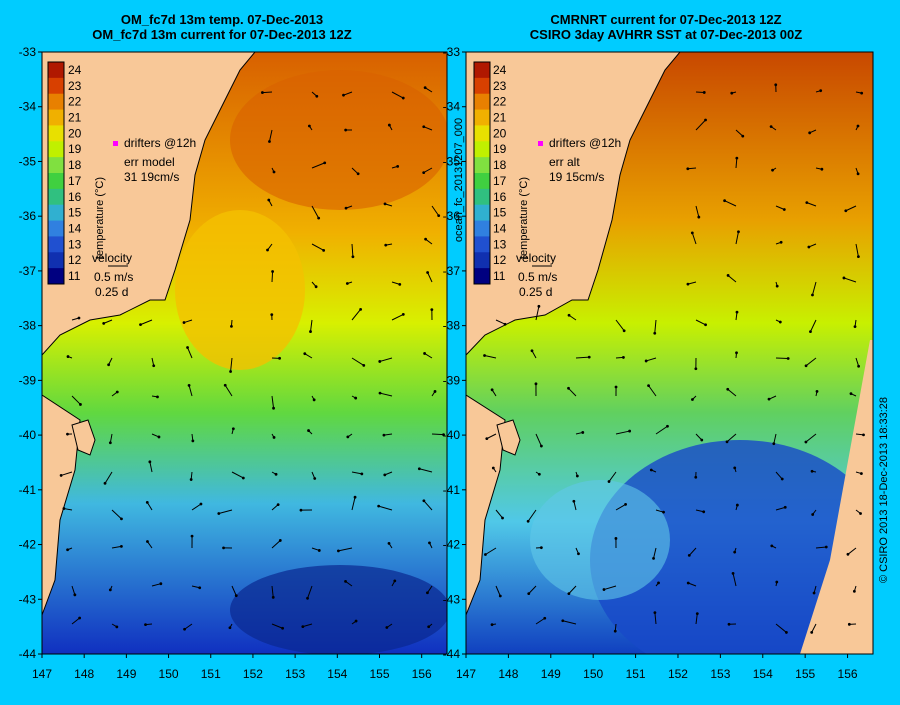 The image size is (900, 705). I want to click on colorbar-tick-label: 16, so click(500, 197).